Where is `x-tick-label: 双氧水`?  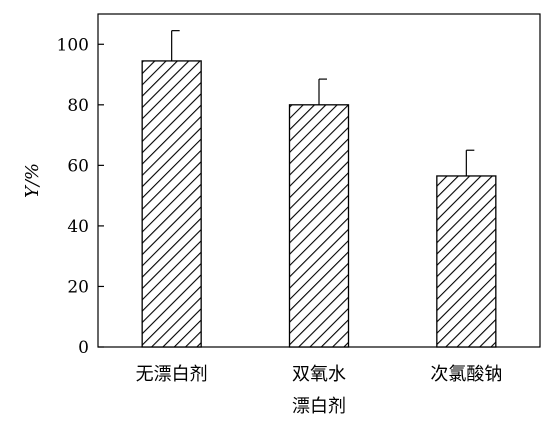
x-tick-label: 双氧水 is located at coordinates (319, 374).